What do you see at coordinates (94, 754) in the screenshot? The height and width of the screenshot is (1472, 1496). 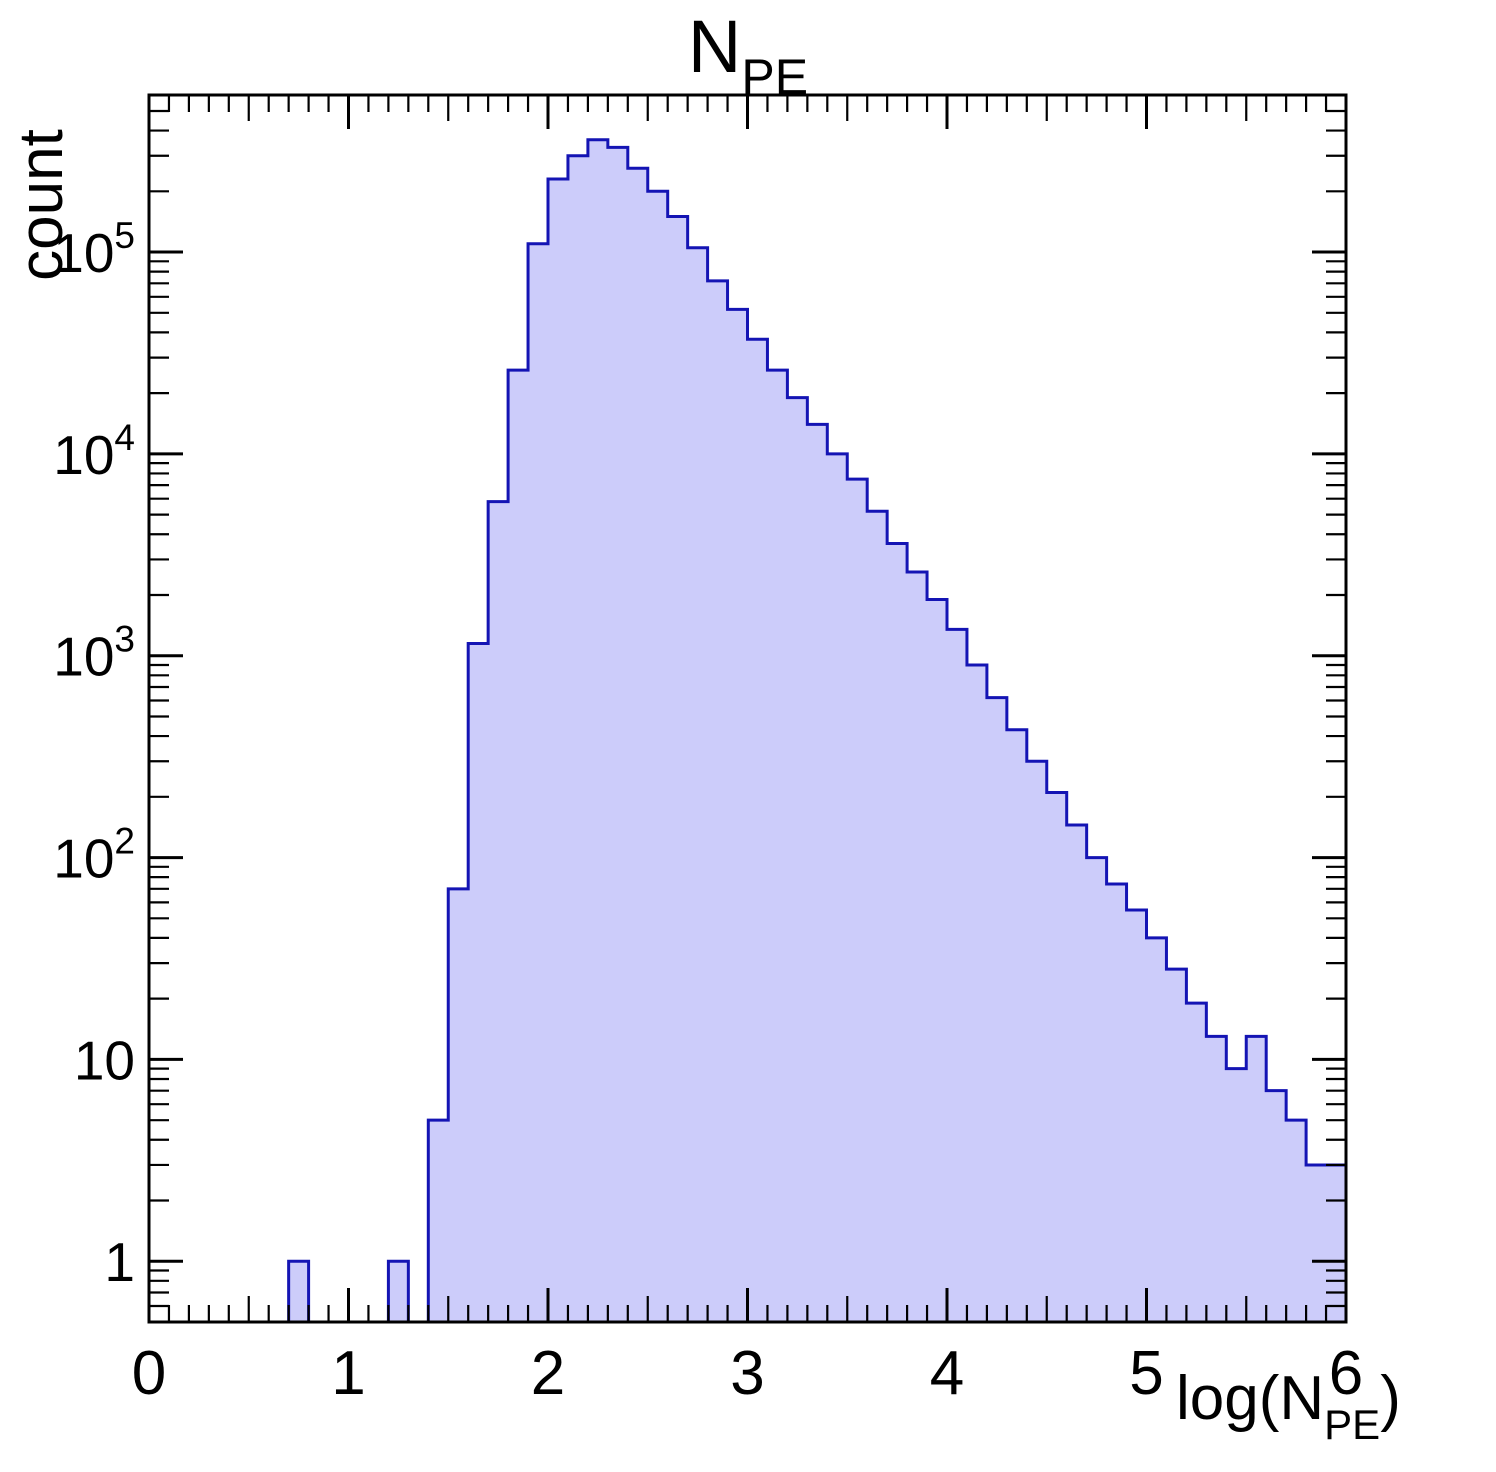 I see `y-axis-tick-labels: 1 10 10² 10³ 10⁴ 10⁵` at bounding box center [94, 754].